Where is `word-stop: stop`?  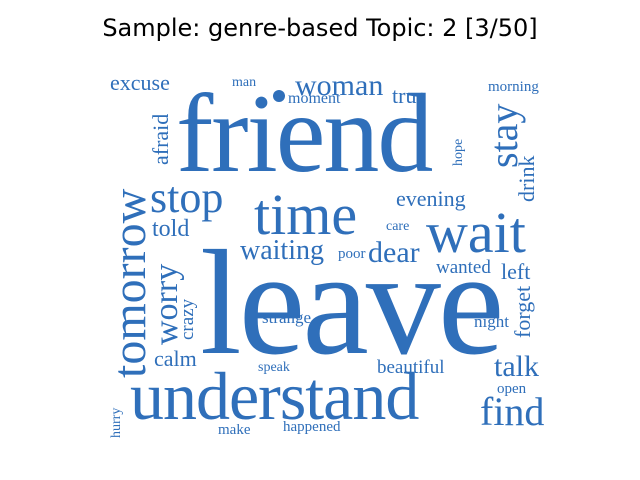 word-stop: stop is located at coordinates (187, 197).